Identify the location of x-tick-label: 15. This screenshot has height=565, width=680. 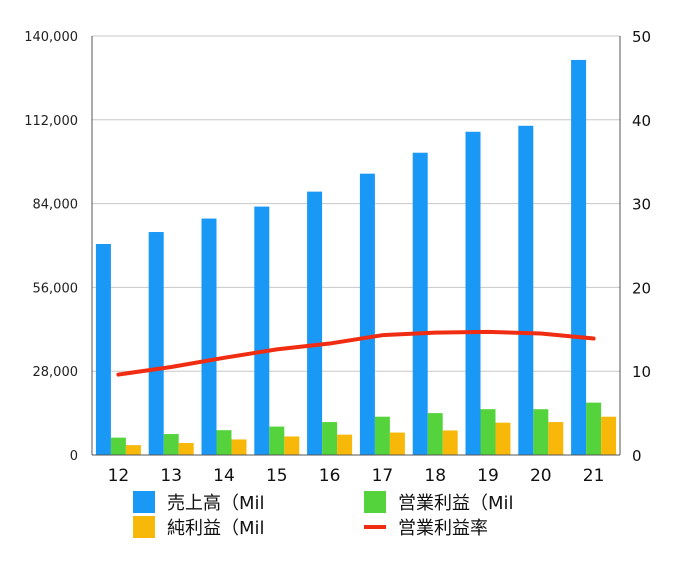
(277, 476).